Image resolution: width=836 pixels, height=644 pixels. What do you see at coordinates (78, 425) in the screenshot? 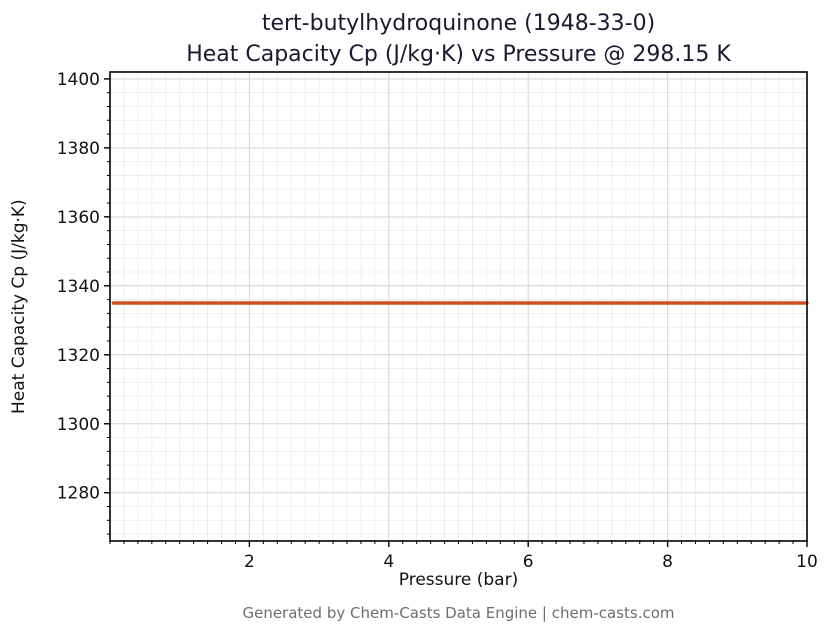
I see `y-tick-label: 1300` at bounding box center [78, 425].